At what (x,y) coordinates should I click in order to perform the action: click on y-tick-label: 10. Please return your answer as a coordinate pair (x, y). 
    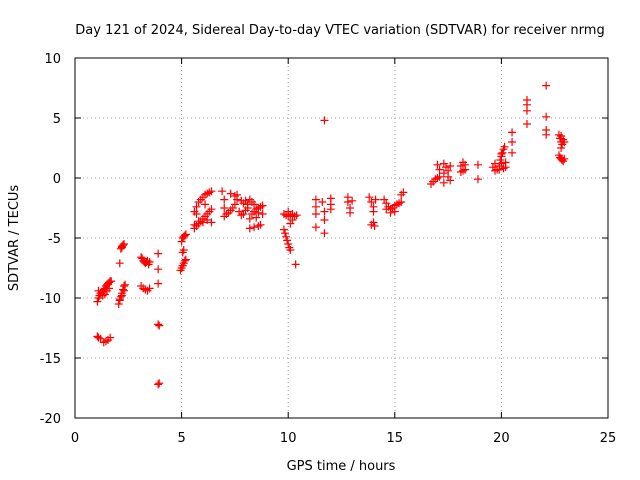
    Looking at the image, I should click on (52, 59).